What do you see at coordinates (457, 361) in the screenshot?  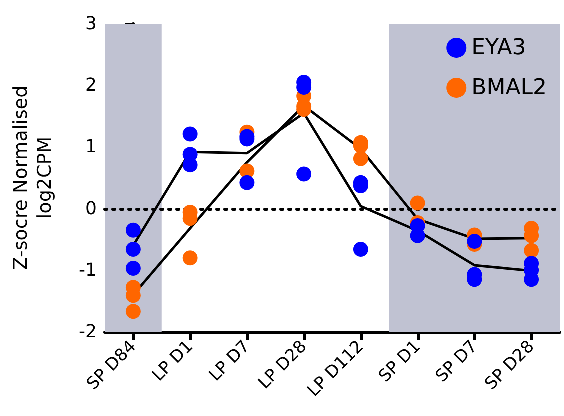 I see `x-tick-label: SP D7` at bounding box center [457, 361].